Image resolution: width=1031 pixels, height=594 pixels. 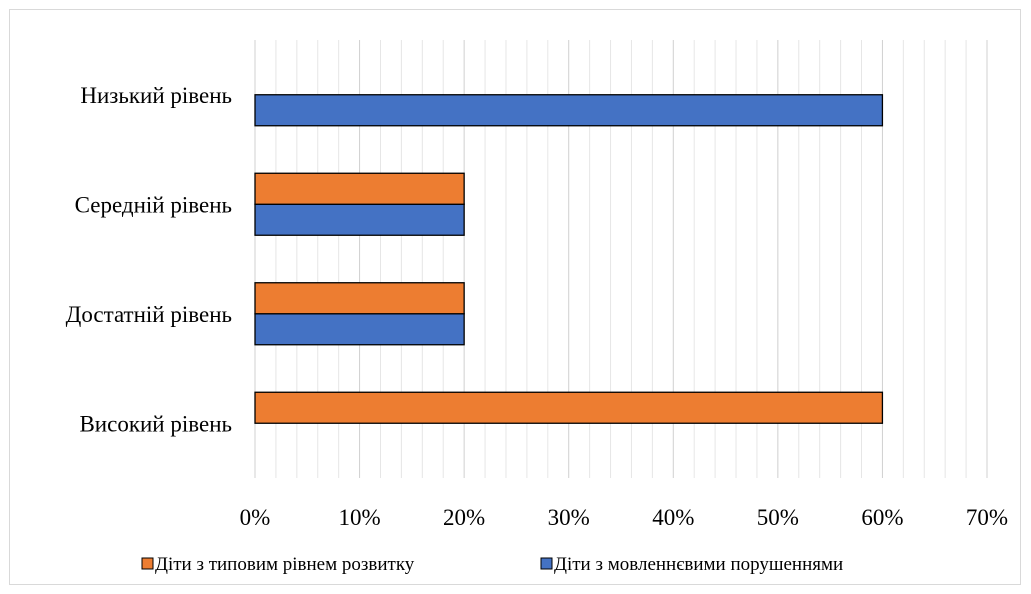 What do you see at coordinates (698, 564) in the screenshot?
I see `legend-label: Діти з мовленнєвими порушеннями` at bounding box center [698, 564].